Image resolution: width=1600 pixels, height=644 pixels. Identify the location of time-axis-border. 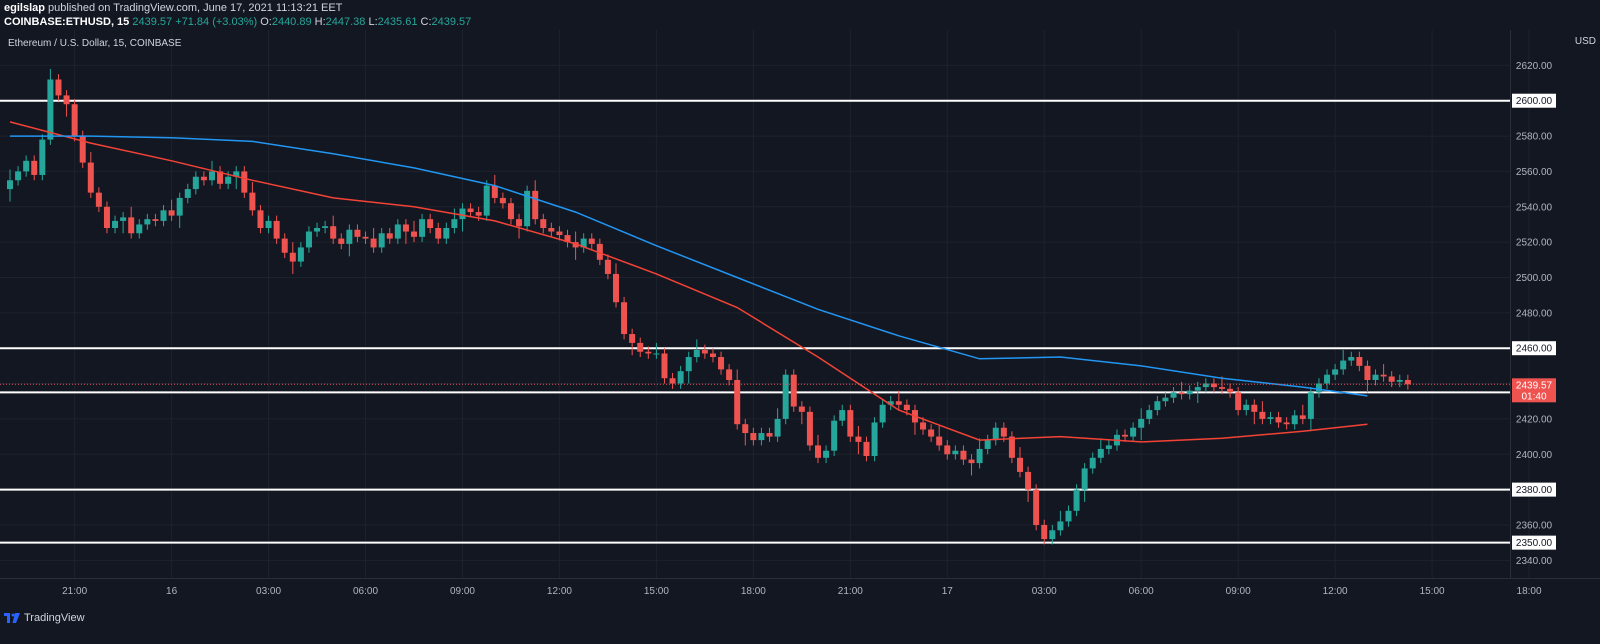
(800, 578).